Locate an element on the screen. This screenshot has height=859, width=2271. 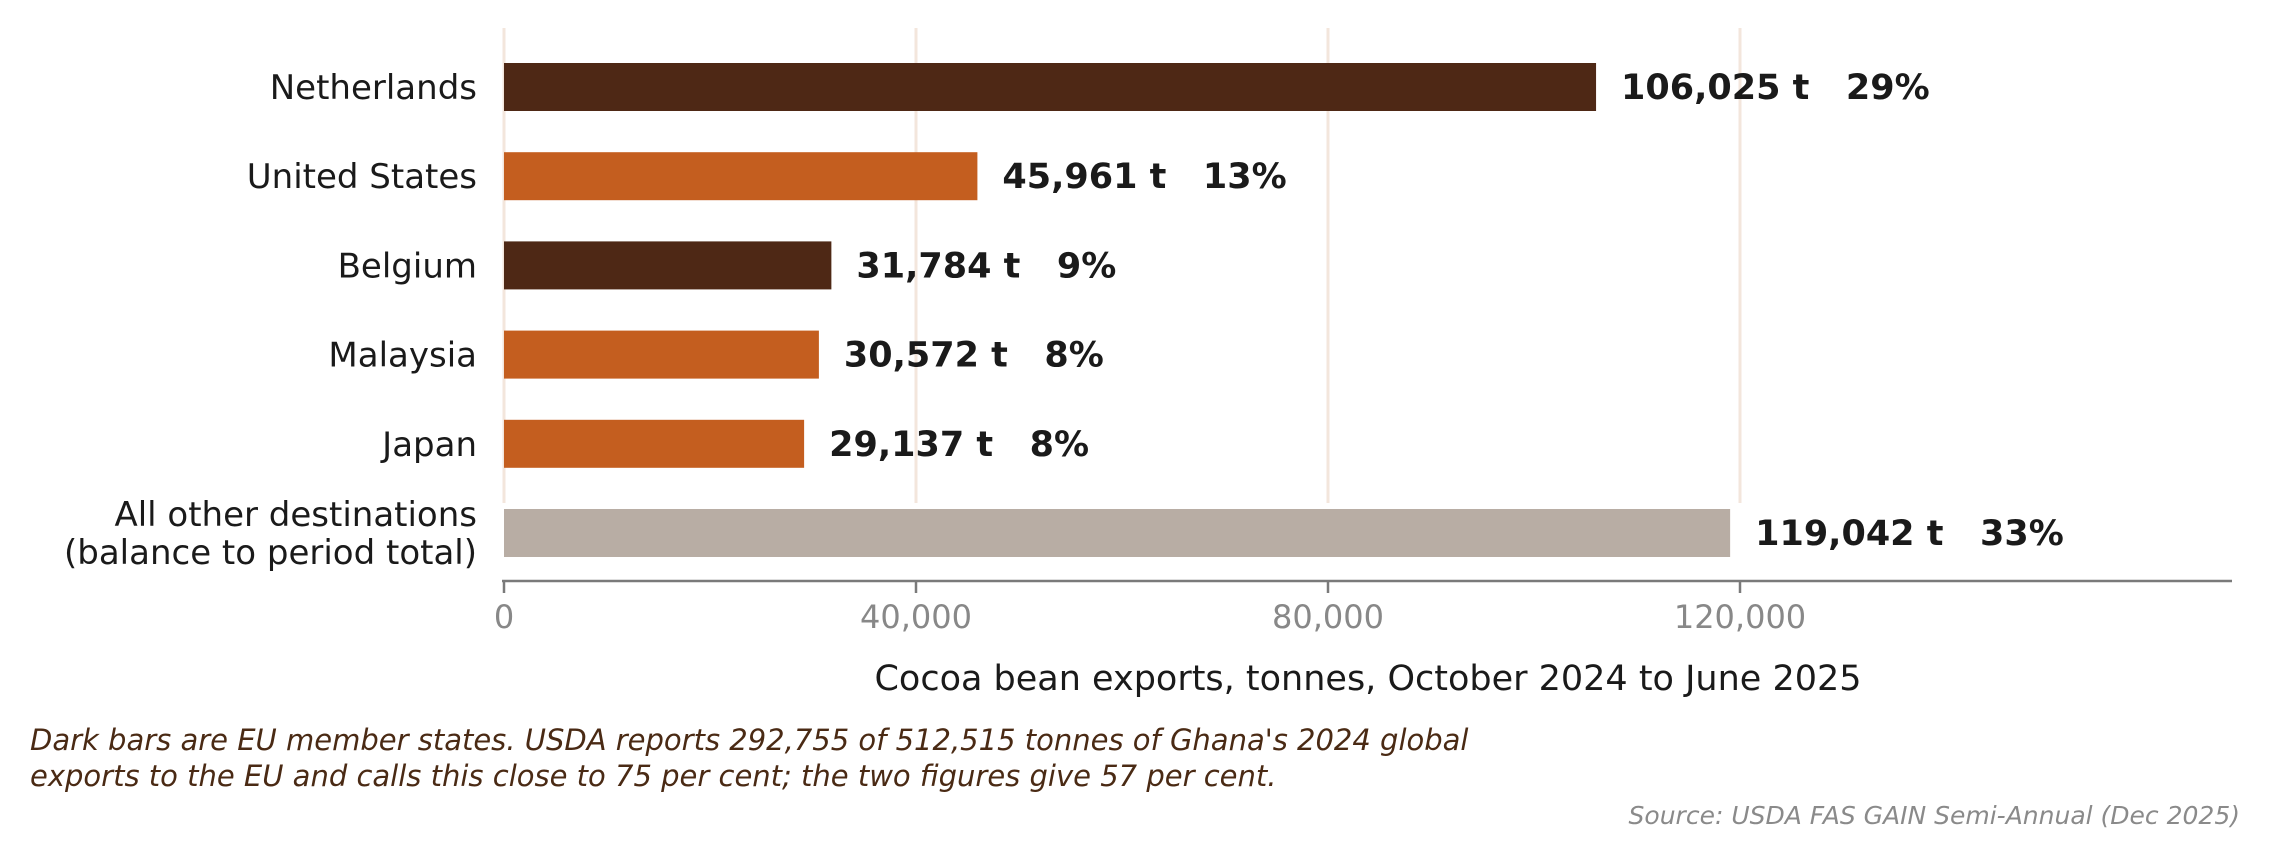
x-tick-label-1: 40,000 is located at coordinates (916, 617).